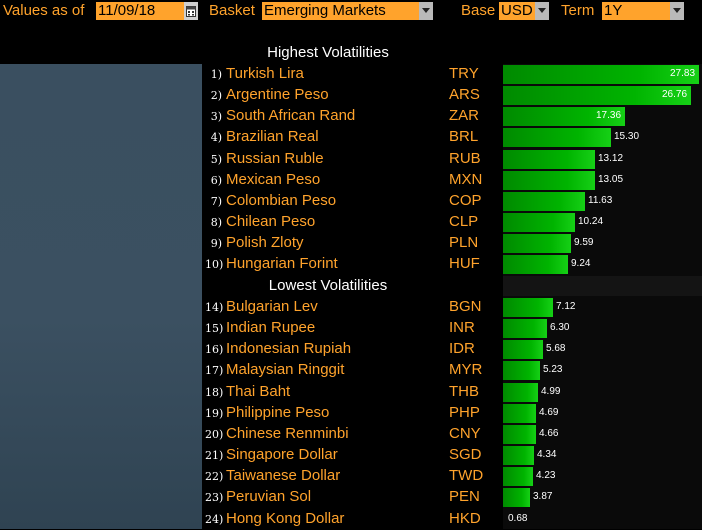 The image size is (702, 530). I want to click on volatility-value: 5.23, so click(553, 370).